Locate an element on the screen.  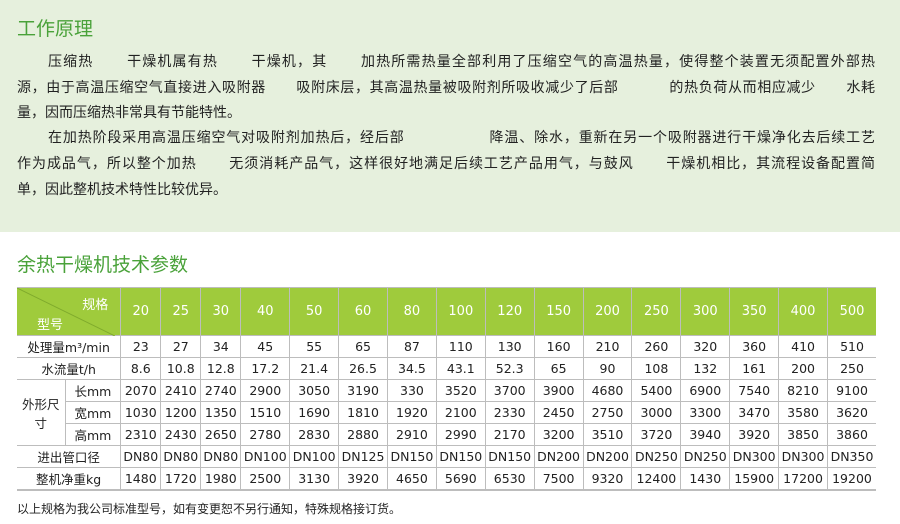
table-cell: 3850 is located at coordinates (803, 434).